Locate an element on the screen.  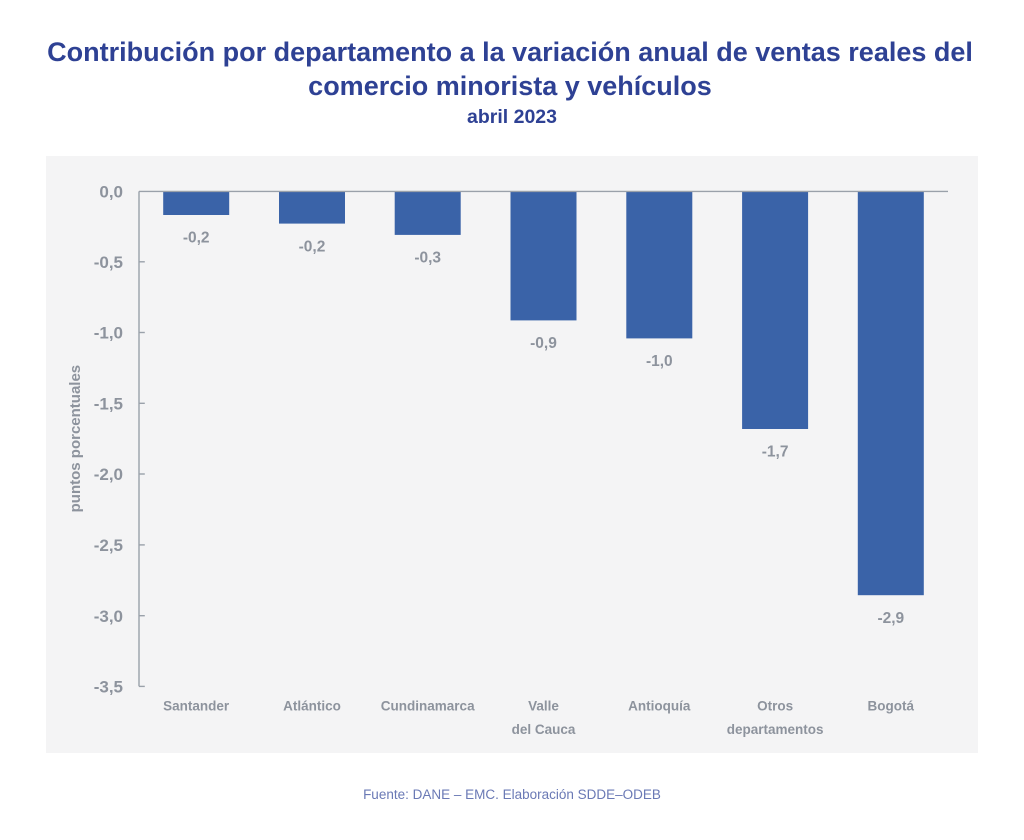
svg-text: Bogotá is located at coordinates (891, 706).